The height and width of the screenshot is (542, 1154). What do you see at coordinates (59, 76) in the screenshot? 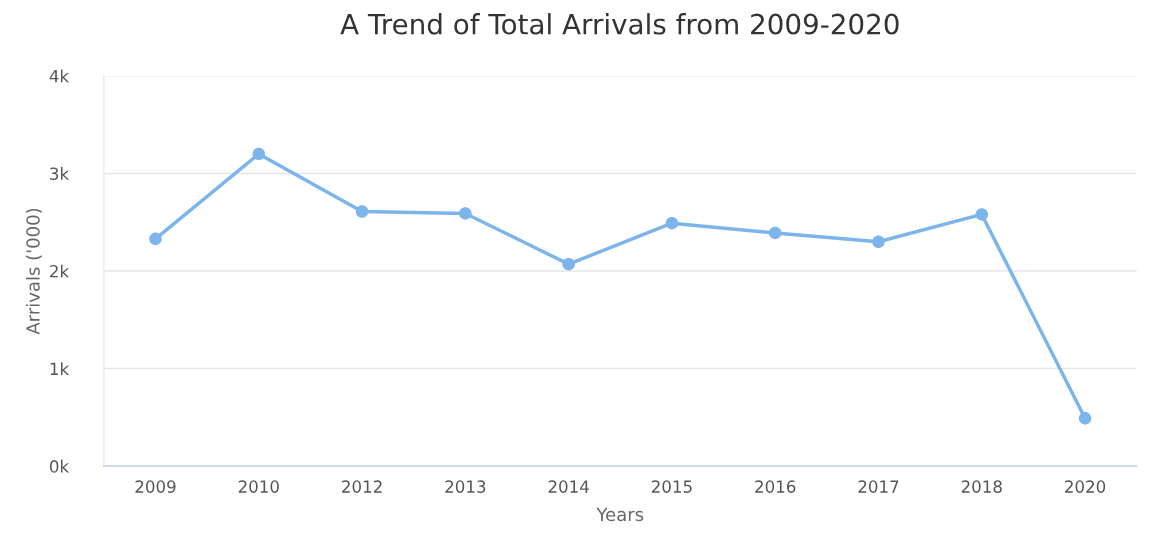
I see `y-tick-label: 4k` at bounding box center [59, 76].